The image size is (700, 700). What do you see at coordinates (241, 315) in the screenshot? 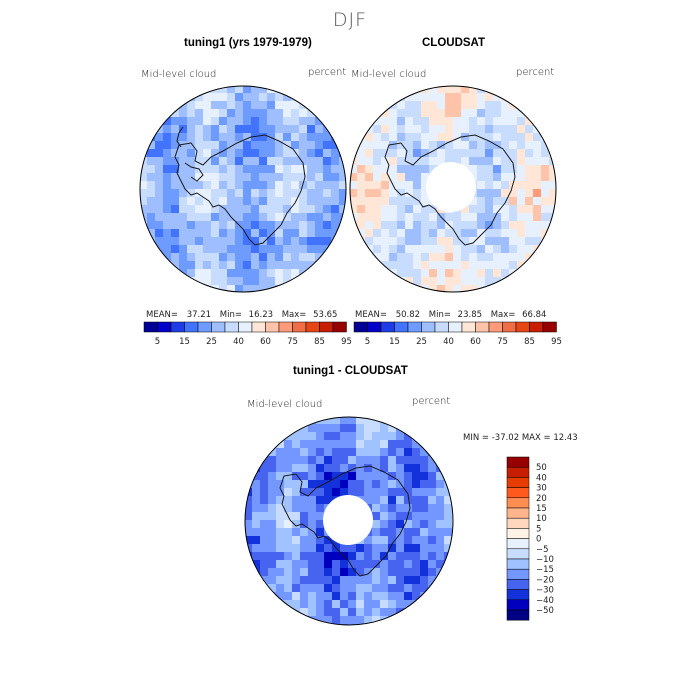
I see `panel-1-stats: MEAN= 37.21 Min= 16.23 Max= 53.65` at bounding box center [241, 315].